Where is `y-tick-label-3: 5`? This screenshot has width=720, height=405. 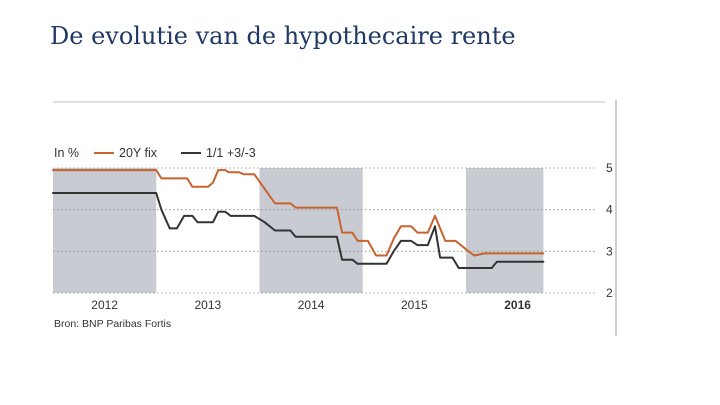 y-tick-label-3: 5 is located at coordinates (609, 168).